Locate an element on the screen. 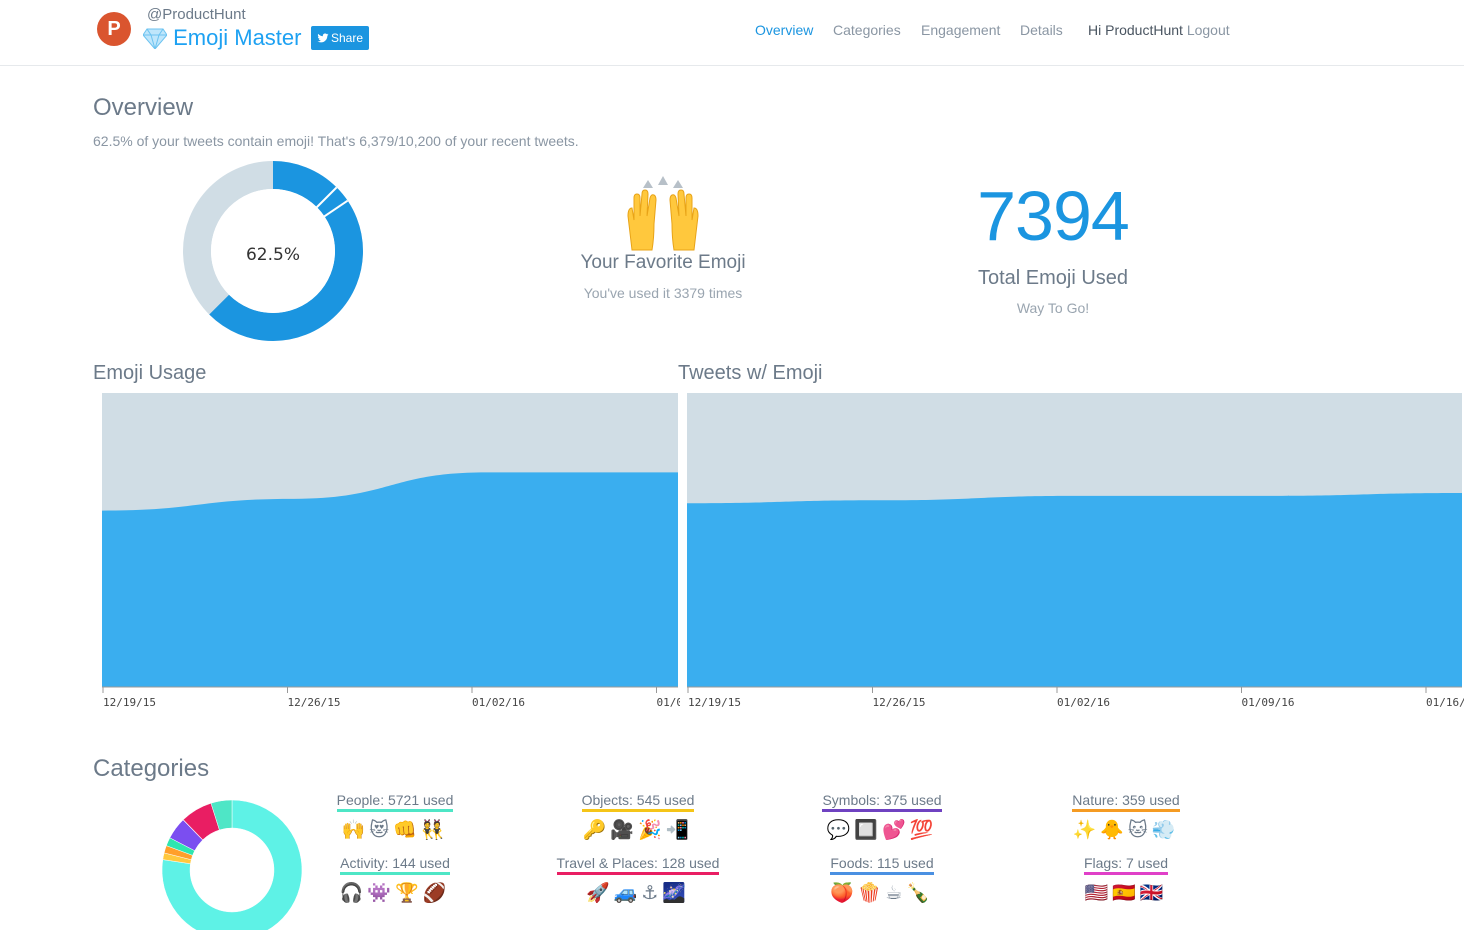 Image resolution: width=1464 pixels, height=930 pixels. greeting-text: Hi ProductHunt is located at coordinates (1135, 30).